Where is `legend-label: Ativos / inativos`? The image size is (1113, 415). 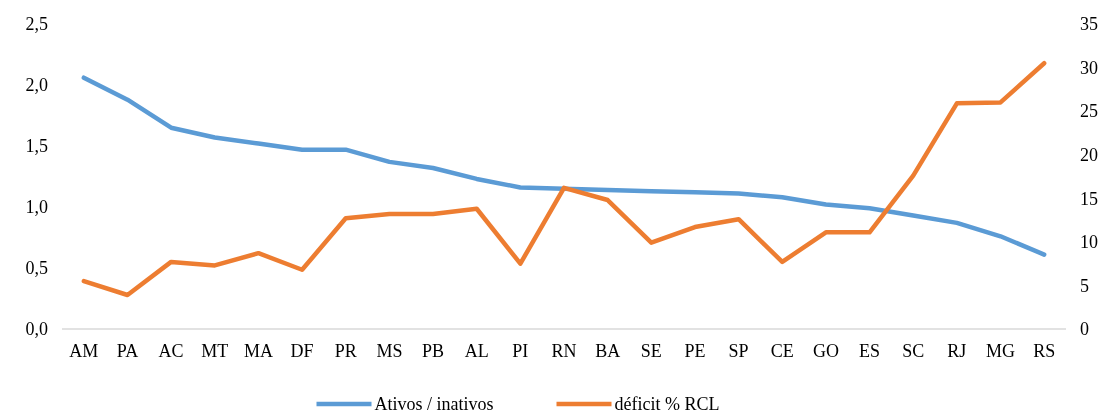
legend-label: Ativos / inativos is located at coordinates (434, 404).